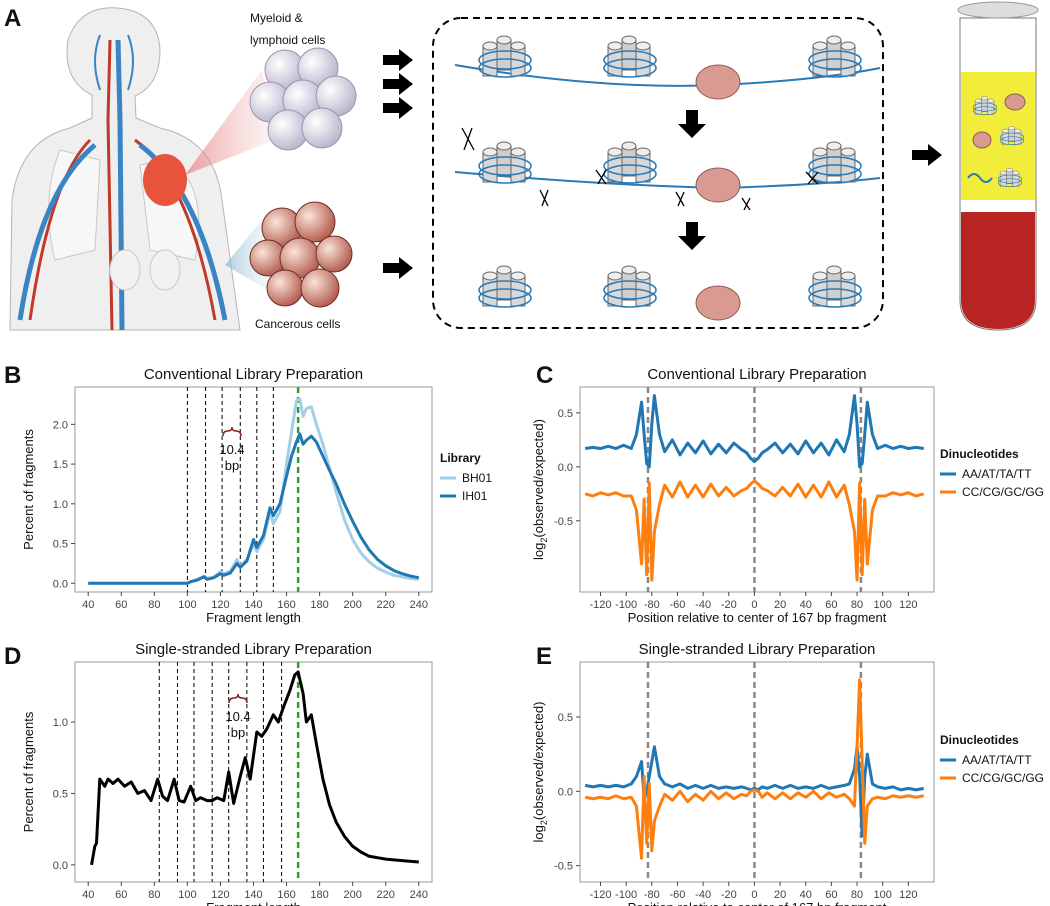 Image resolution: width=1050 pixels, height=906 pixels. Describe the element at coordinates (12, 375) in the screenshot. I see `panel-label: B` at that location.